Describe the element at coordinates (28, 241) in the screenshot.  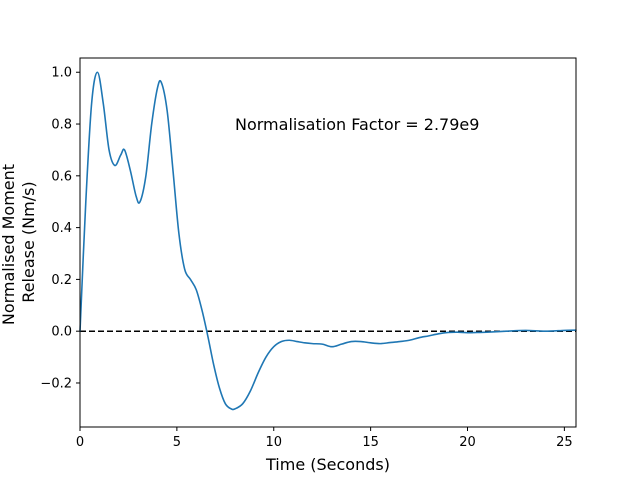
I see `y-axis-label-line-2: Release (Nm/s)` at that location.